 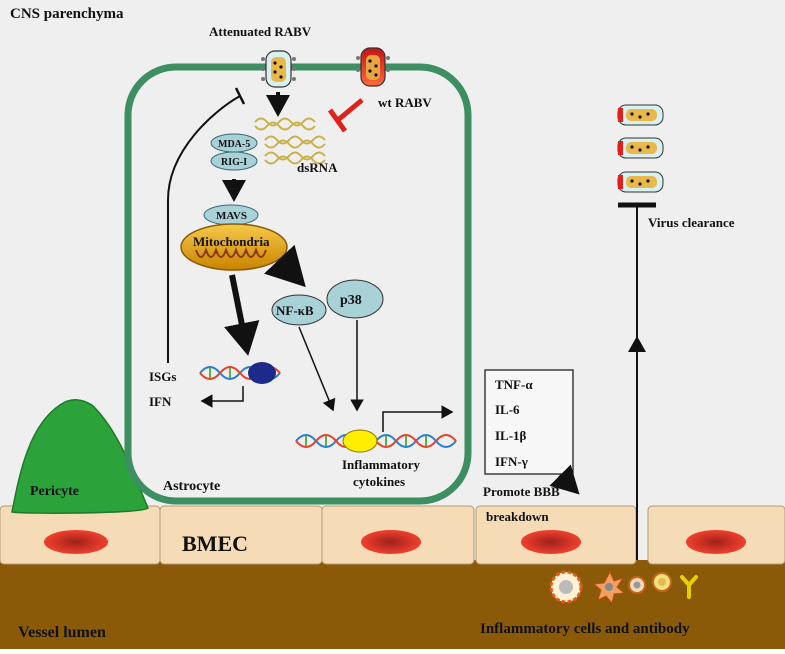 What do you see at coordinates (511, 461) in the screenshot?
I see `cytokine-ifn-gamma: IFN-γ` at bounding box center [511, 461].